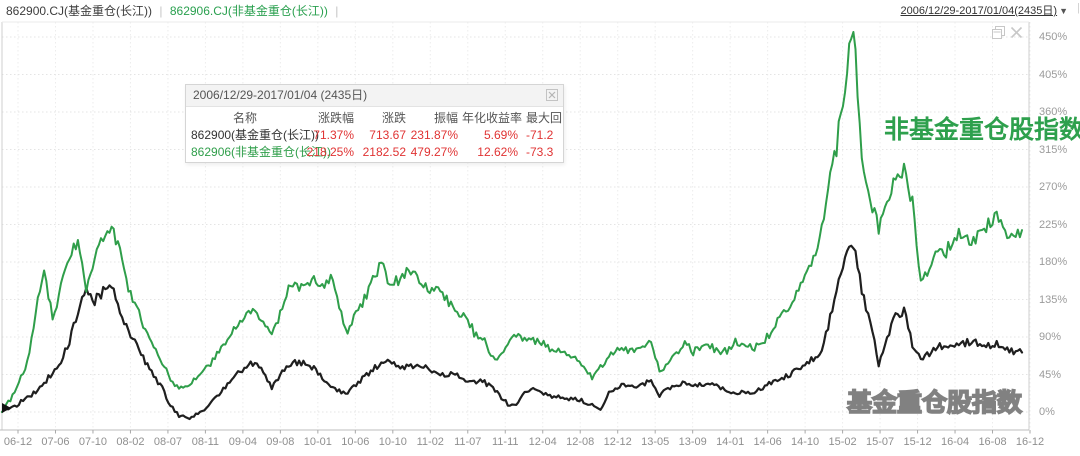 The image size is (1080, 456). What do you see at coordinates (317, 442) in the screenshot?
I see `x-tick-label: 10-01` at bounding box center [317, 442].